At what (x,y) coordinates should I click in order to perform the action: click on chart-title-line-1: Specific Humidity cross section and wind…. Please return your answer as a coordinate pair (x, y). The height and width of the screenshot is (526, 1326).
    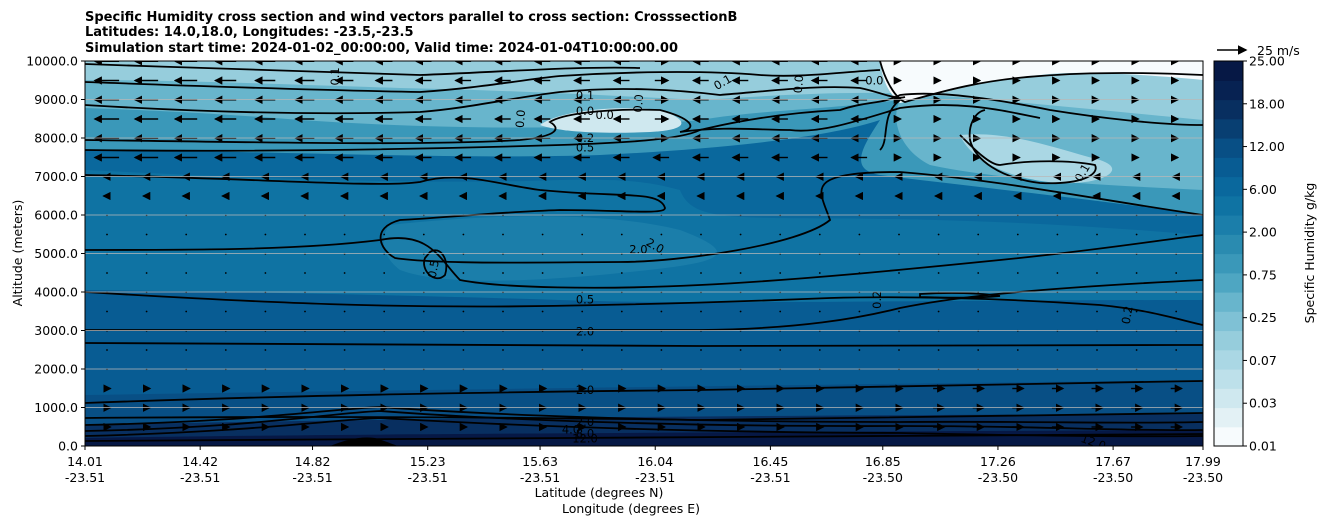
    Looking at the image, I should click on (411, 17).